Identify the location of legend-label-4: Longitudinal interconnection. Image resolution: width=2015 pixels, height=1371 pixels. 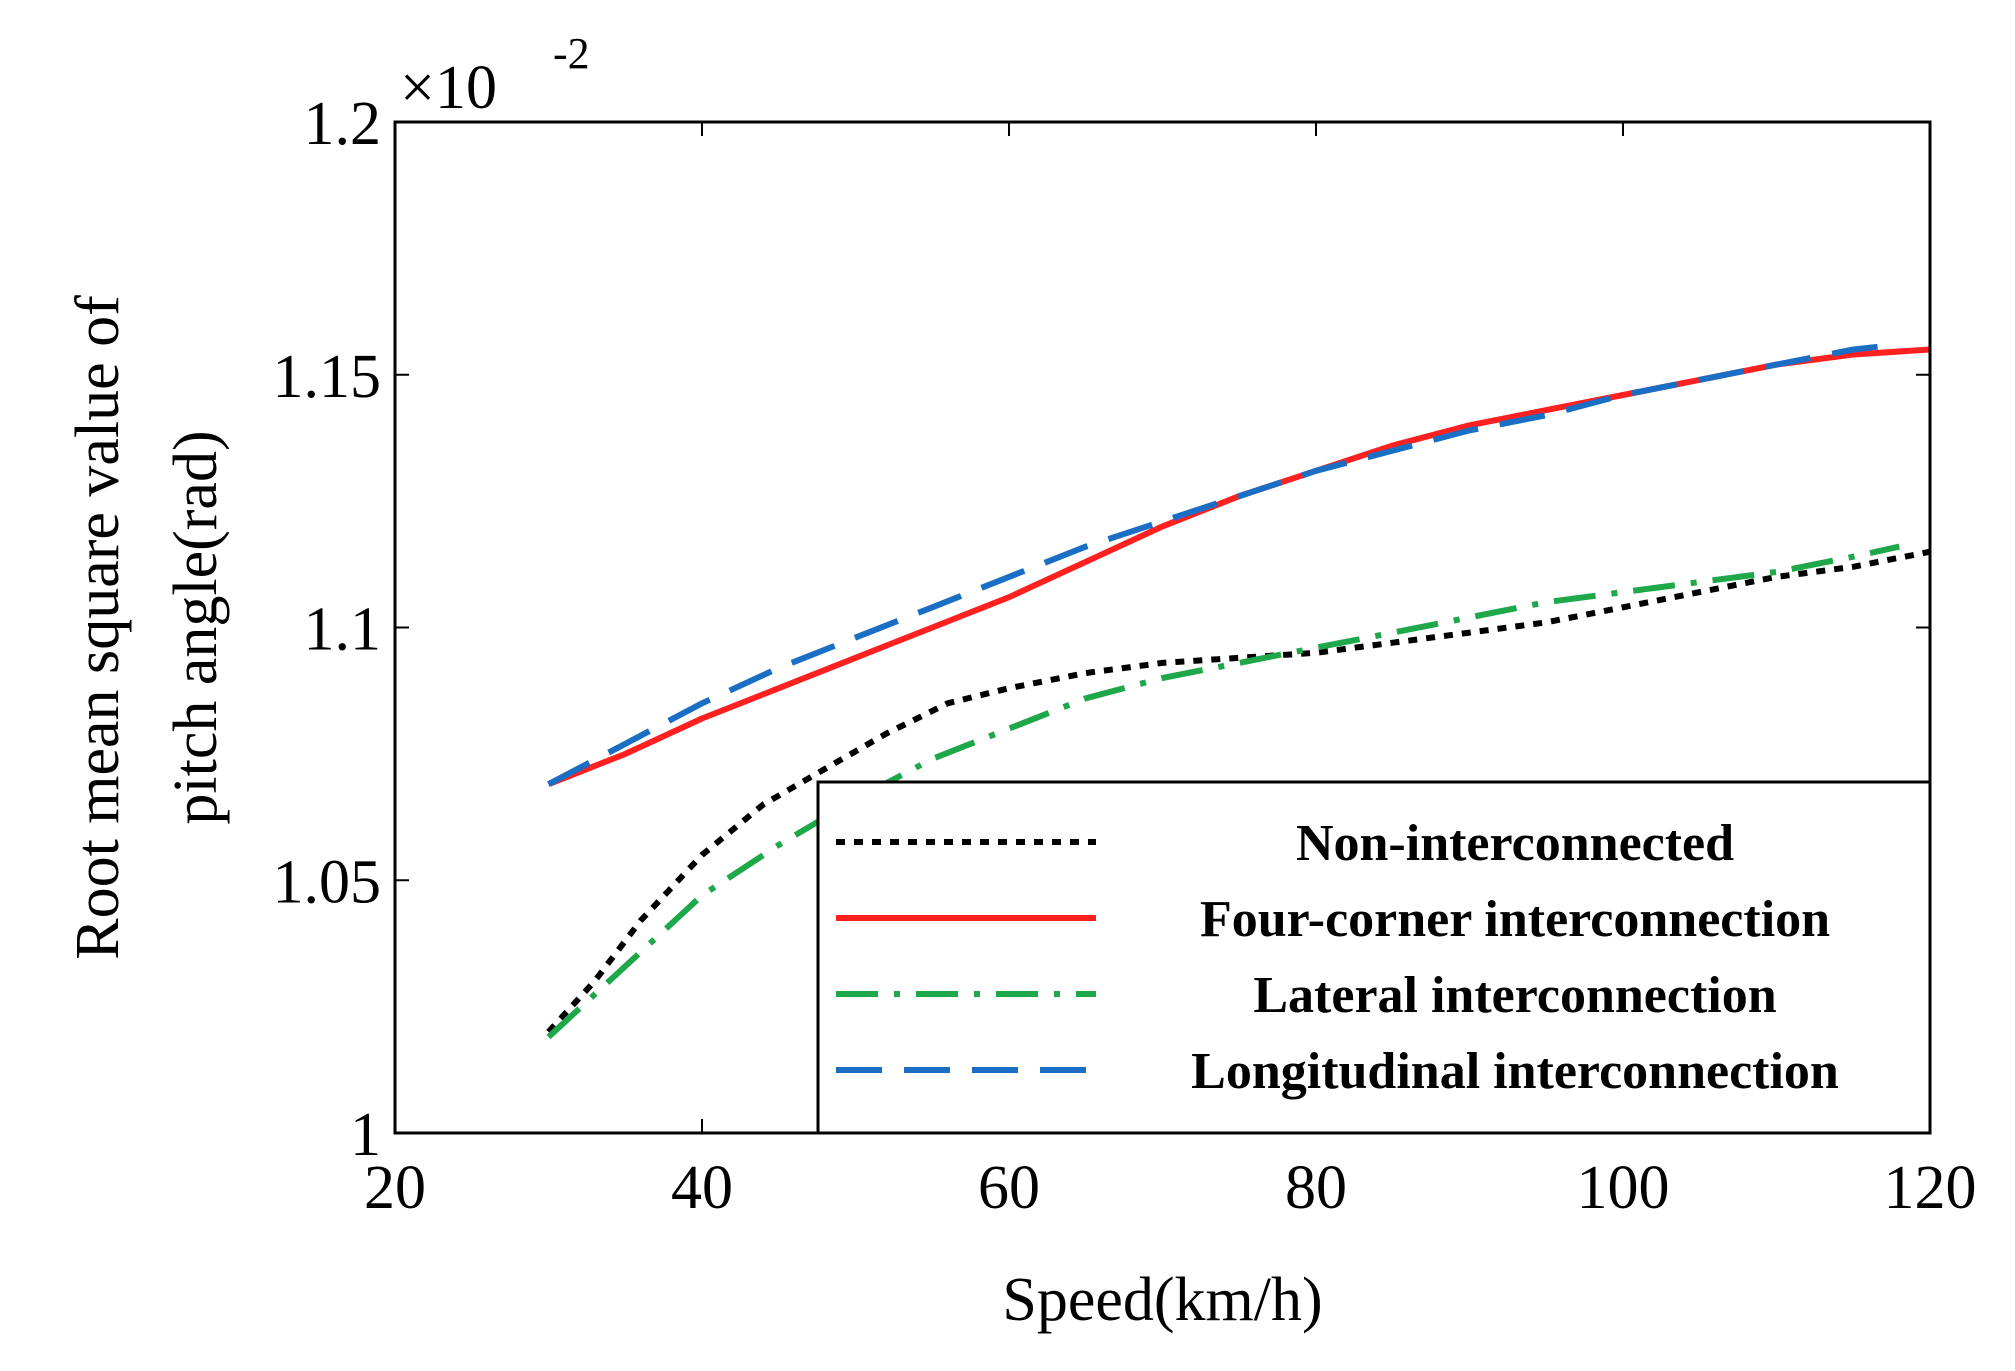
(1515, 1071).